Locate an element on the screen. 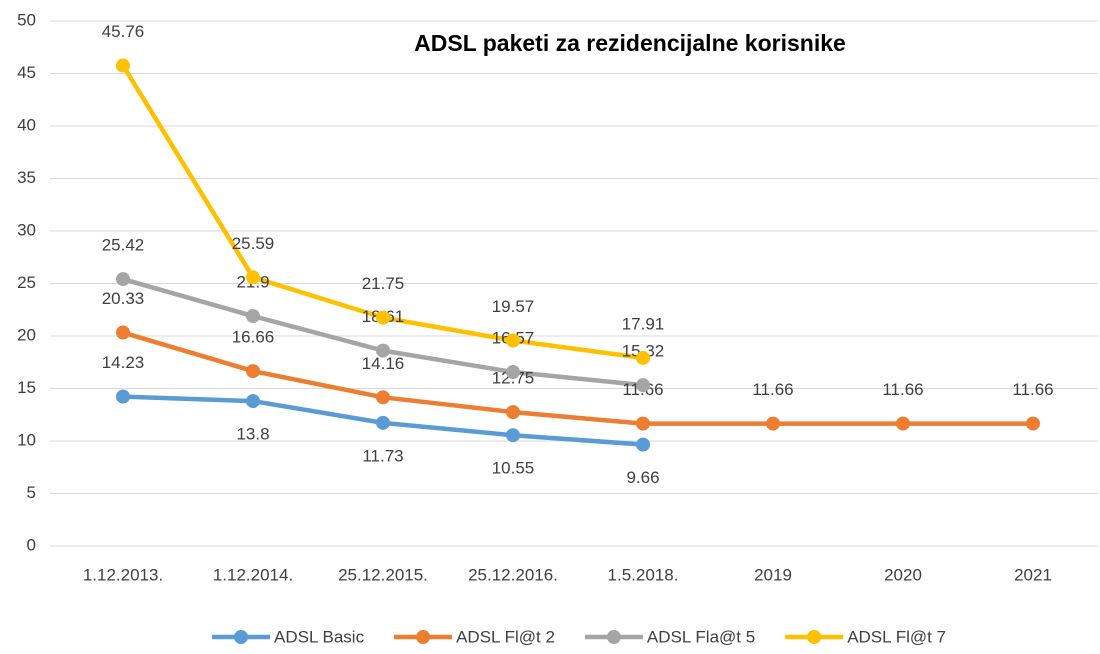  legend-item: ADSL Basic is located at coordinates (288, 636).